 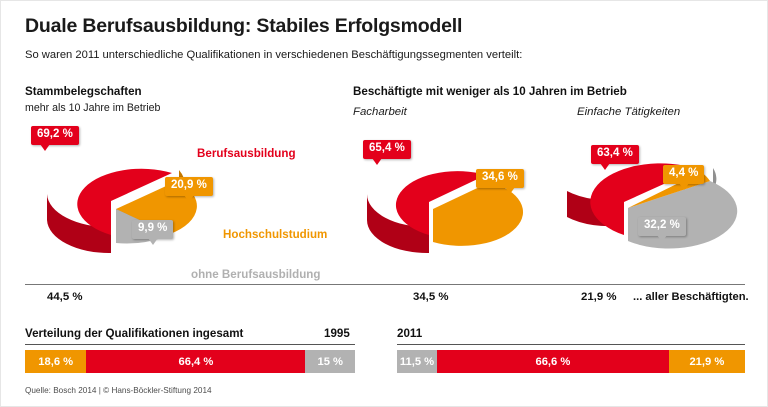 What do you see at coordinates (410, 333) in the screenshot?
I see `bar-year-2011: 2011` at bounding box center [410, 333].